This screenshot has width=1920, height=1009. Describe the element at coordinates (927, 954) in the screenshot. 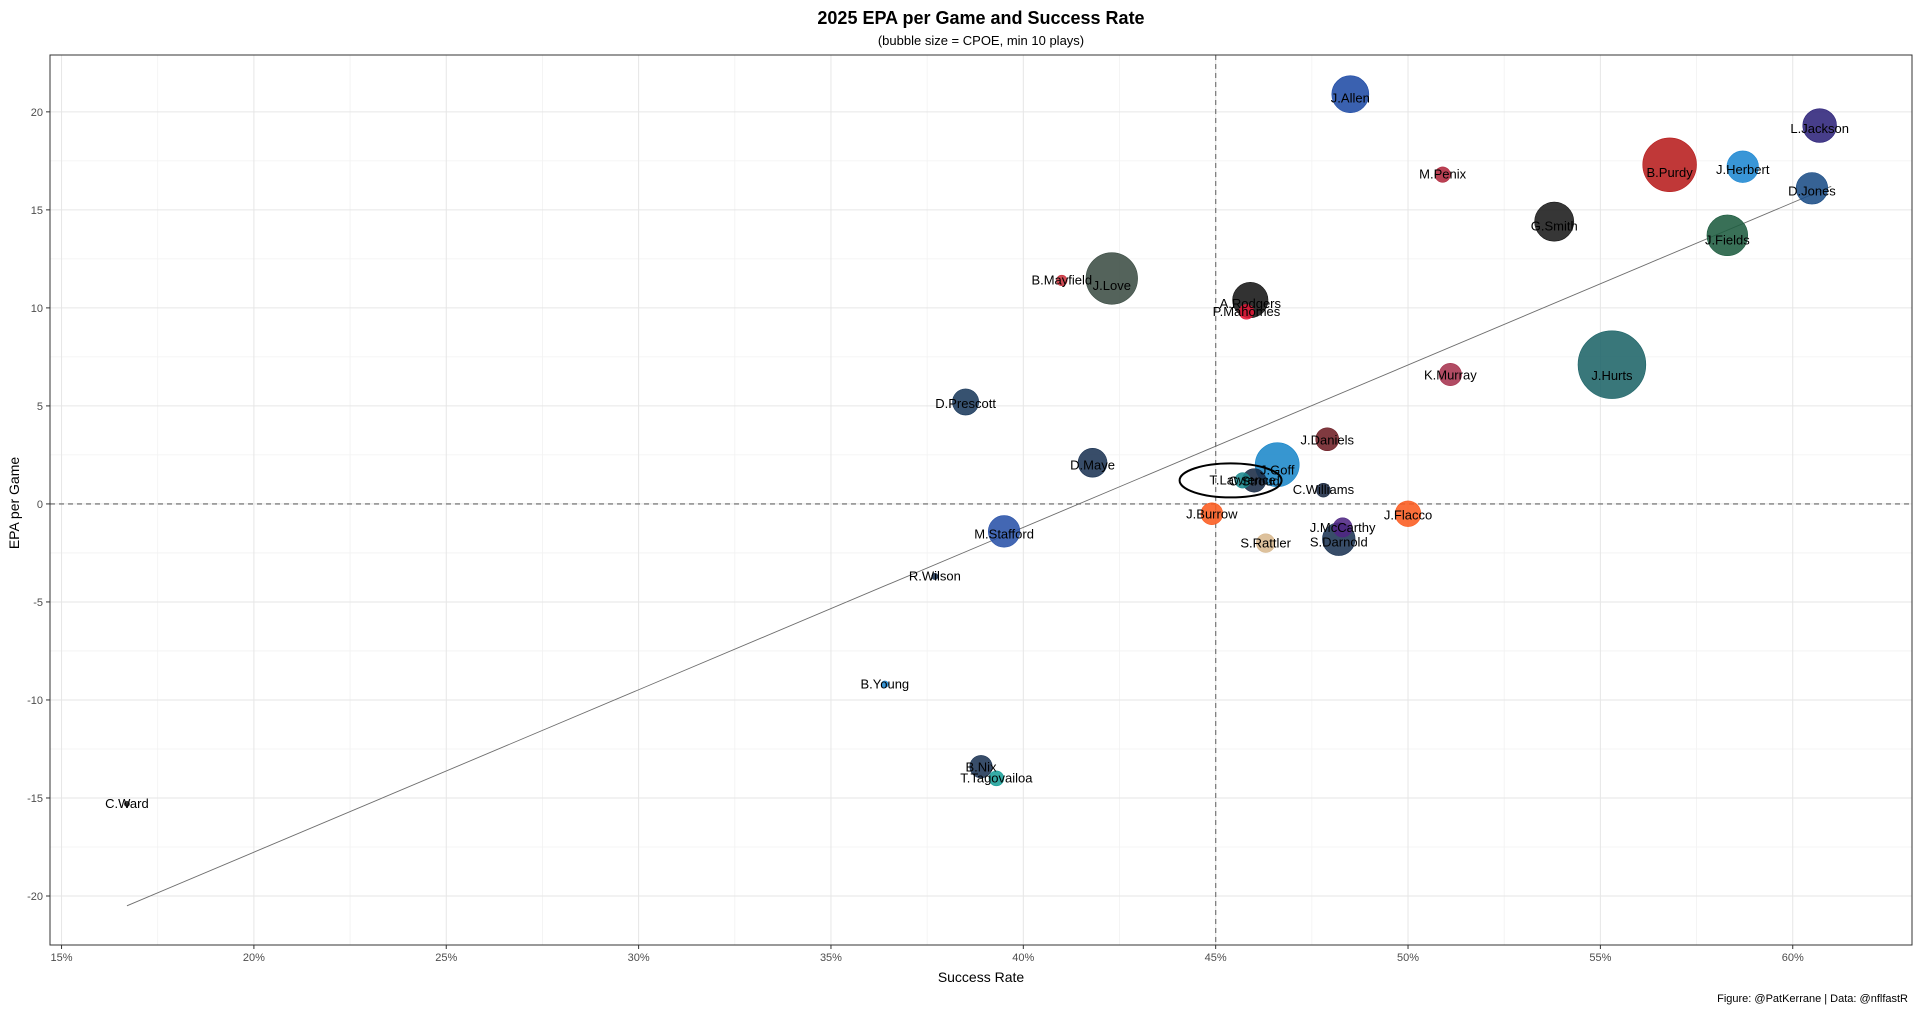

I see `x-axis-ticks: 15% 20% 25% 30% 35% 40% 45% 50% 55% 60%` at that location.